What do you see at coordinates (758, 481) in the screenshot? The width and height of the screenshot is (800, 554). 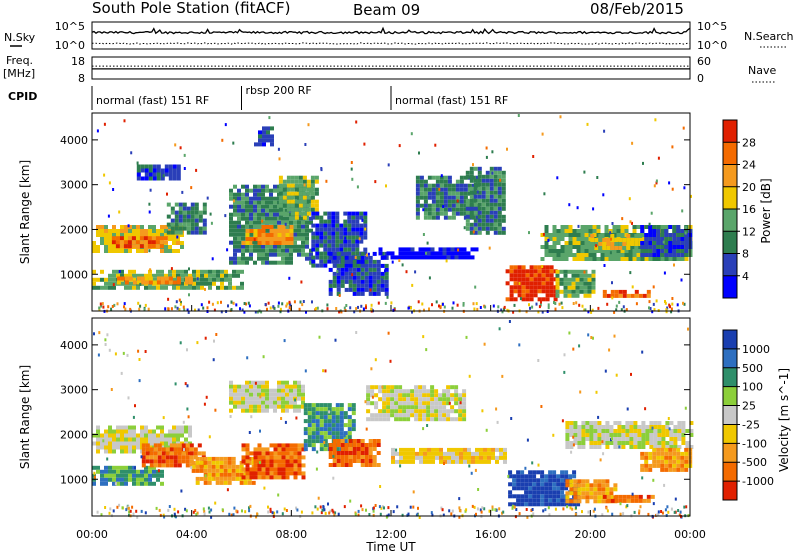 I see `colorbar-tick-label: -1000` at bounding box center [758, 481].